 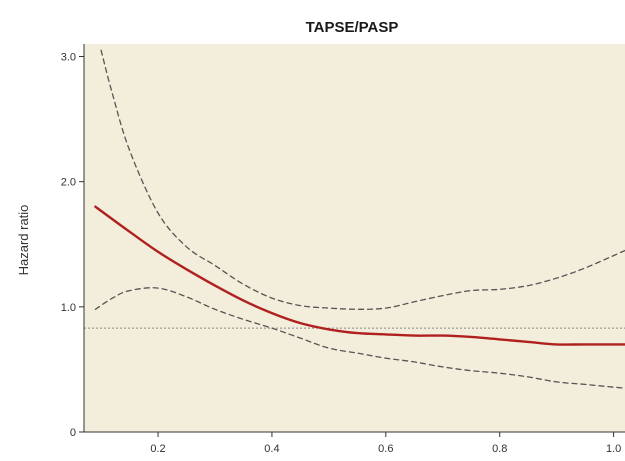 I want to click on x-tick-label: 0.2, so click(x=157, y=449).